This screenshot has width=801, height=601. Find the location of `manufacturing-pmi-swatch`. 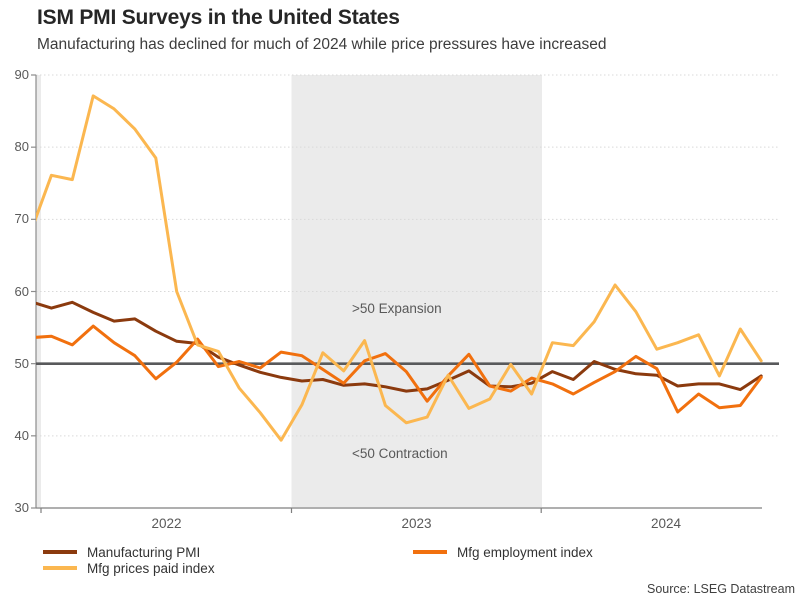

manufacturing-pmi-swatch is located at coordinates (60, 552).